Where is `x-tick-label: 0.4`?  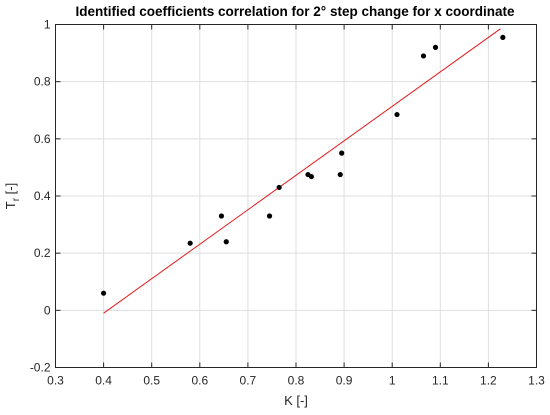
x-tick-label: 0.4 is located at coordinates (103, 381).